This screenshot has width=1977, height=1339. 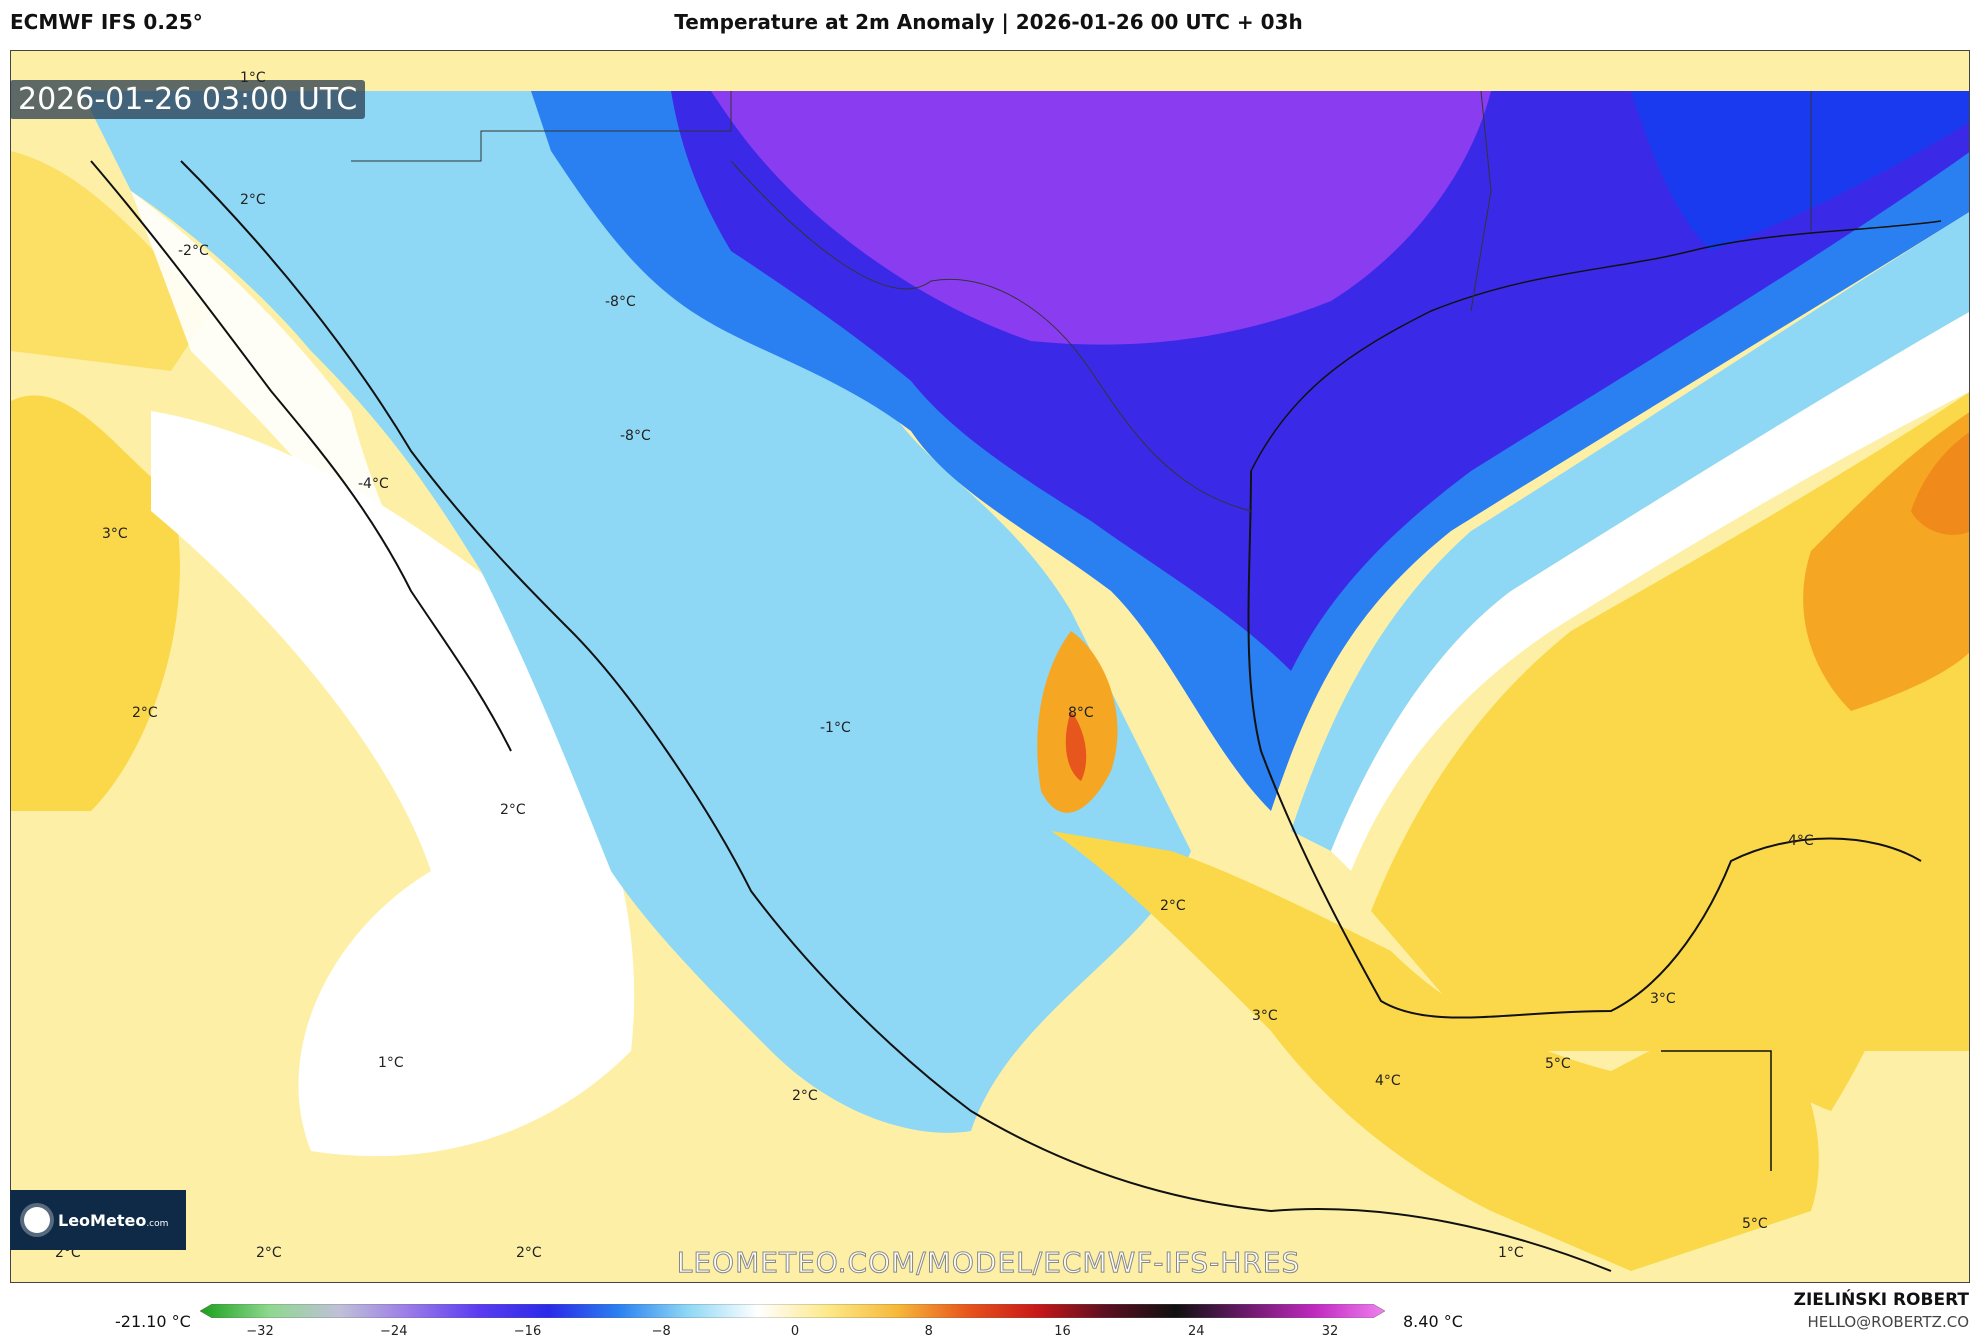 What do you see at coordinates (1881, 1300) in the screenshot?
I see `author-name: ZIELIŃSKI ROBERT` at bounding box center [1881, 1300].